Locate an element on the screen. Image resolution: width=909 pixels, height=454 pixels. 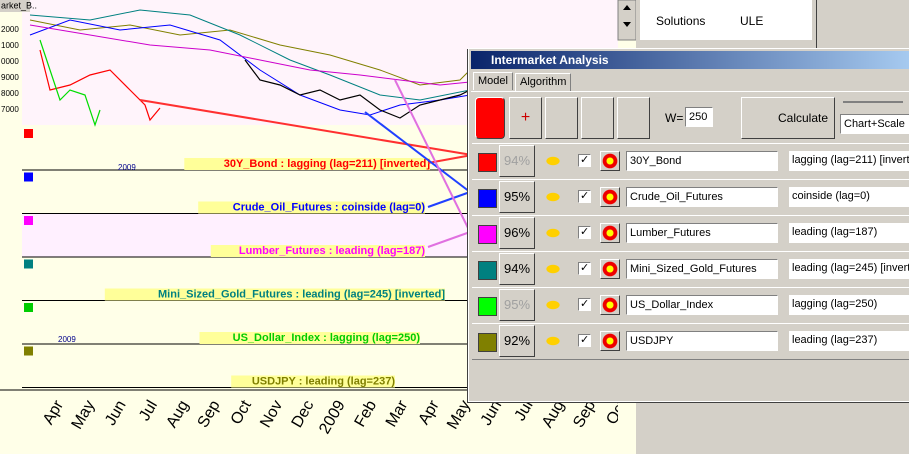
w-input: 250 is located at coordinates (699, 117).